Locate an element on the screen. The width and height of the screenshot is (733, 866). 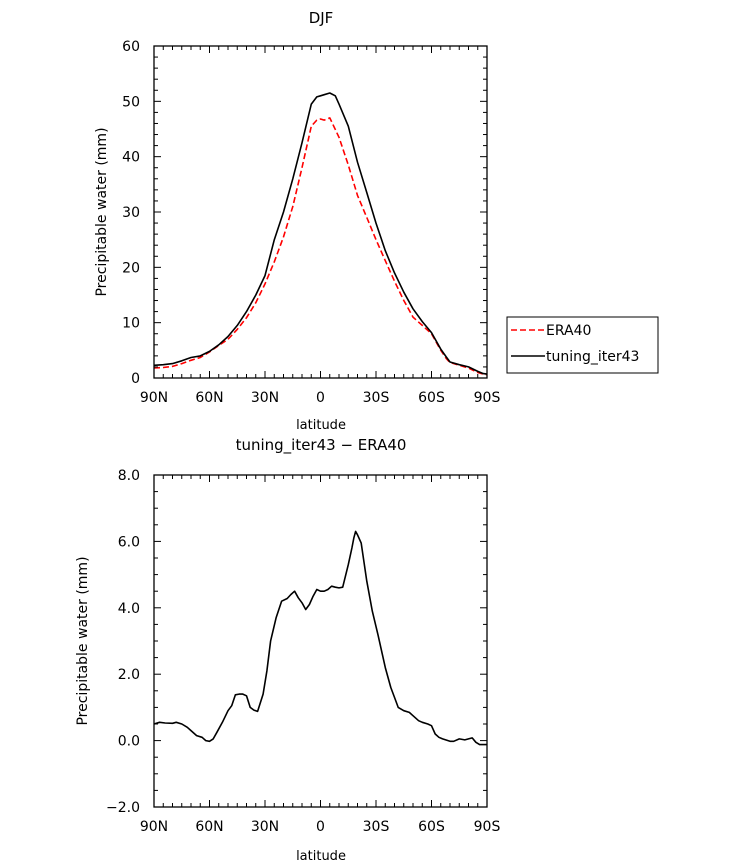
y-tick-label: 20 is located at coordinates (131, 268).